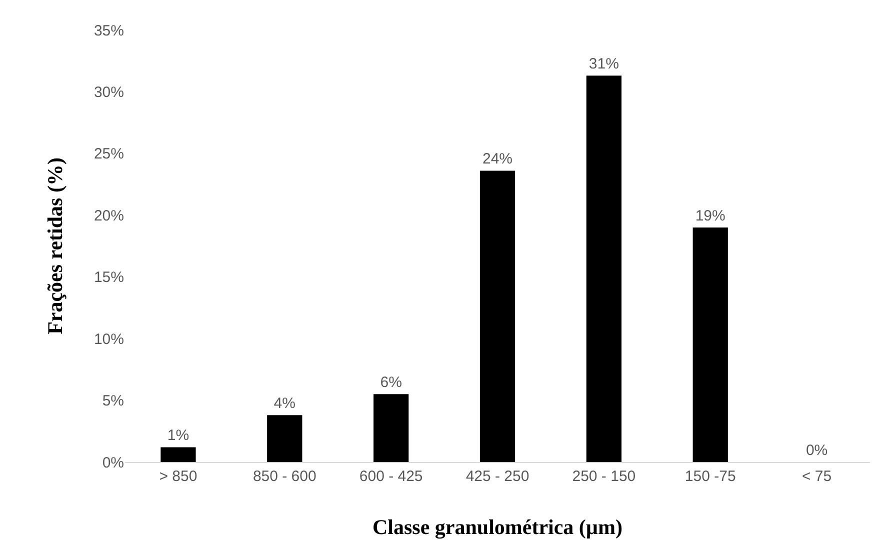  What do you see at coordinates (178, 435) in the screenshot?
I see `data-label: 1%` at bounding box center [178, 435].